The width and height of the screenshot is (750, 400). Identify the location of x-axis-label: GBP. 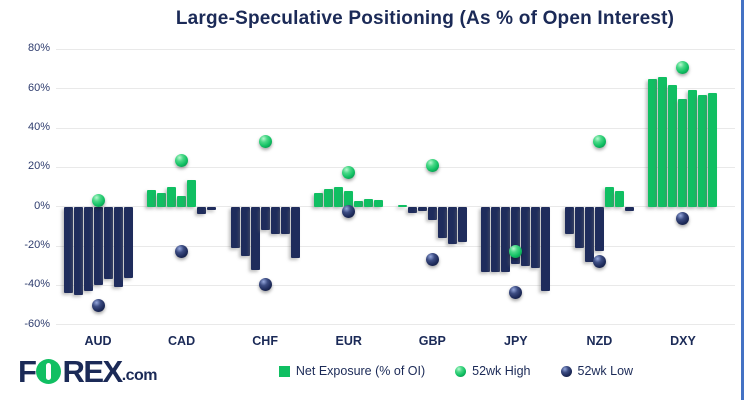
(432, 341).